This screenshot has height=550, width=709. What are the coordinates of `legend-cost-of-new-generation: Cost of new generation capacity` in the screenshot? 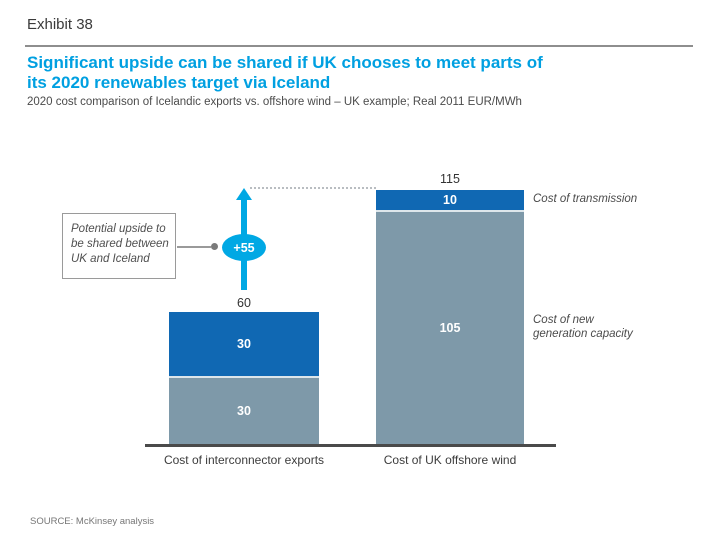 It's located at (583, 327).